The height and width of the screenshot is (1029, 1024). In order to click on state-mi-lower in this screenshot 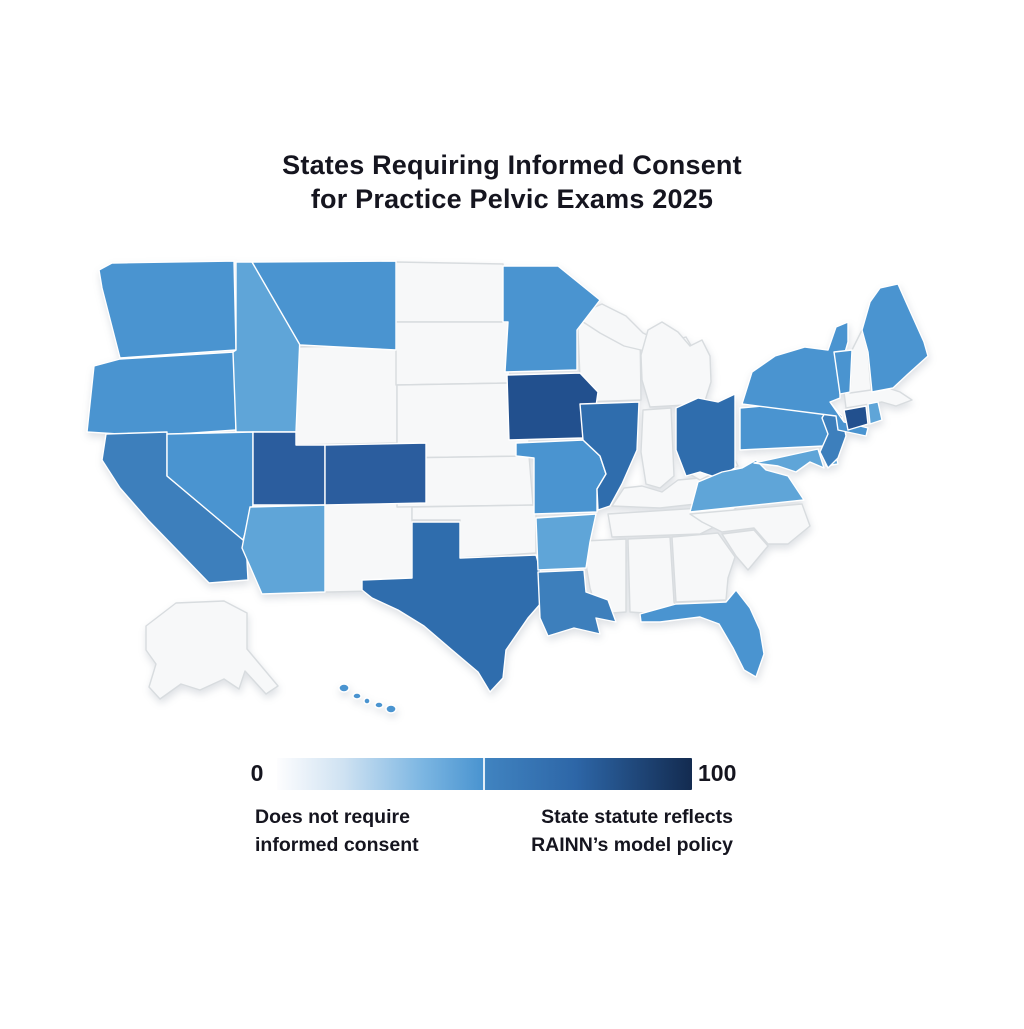, I will do `click(676, 364)`.